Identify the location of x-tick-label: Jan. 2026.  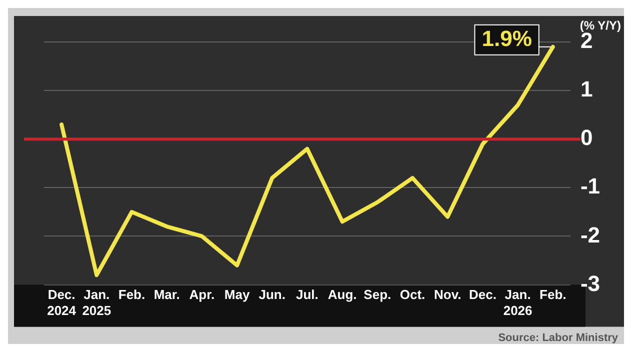
(517, 302).